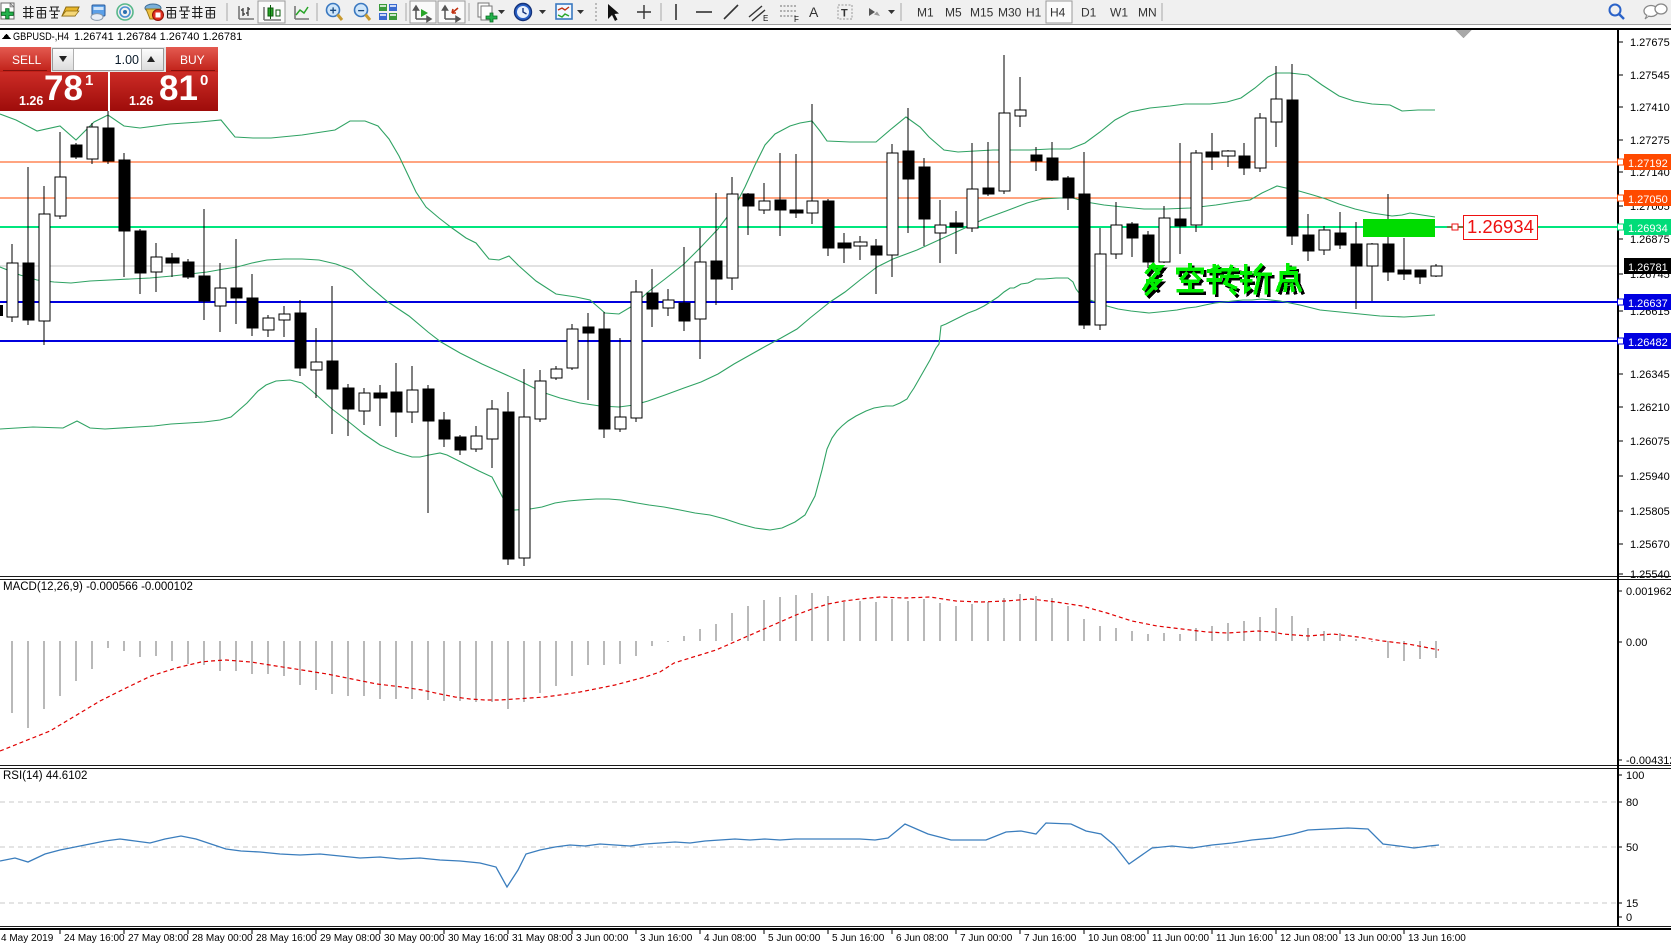 Image resolution: width=1671 pixels, height=949 pixels. Describe the element at coordinates (1650, 375) in the screenshot. I see `svg-text: 1.26345` at that location.